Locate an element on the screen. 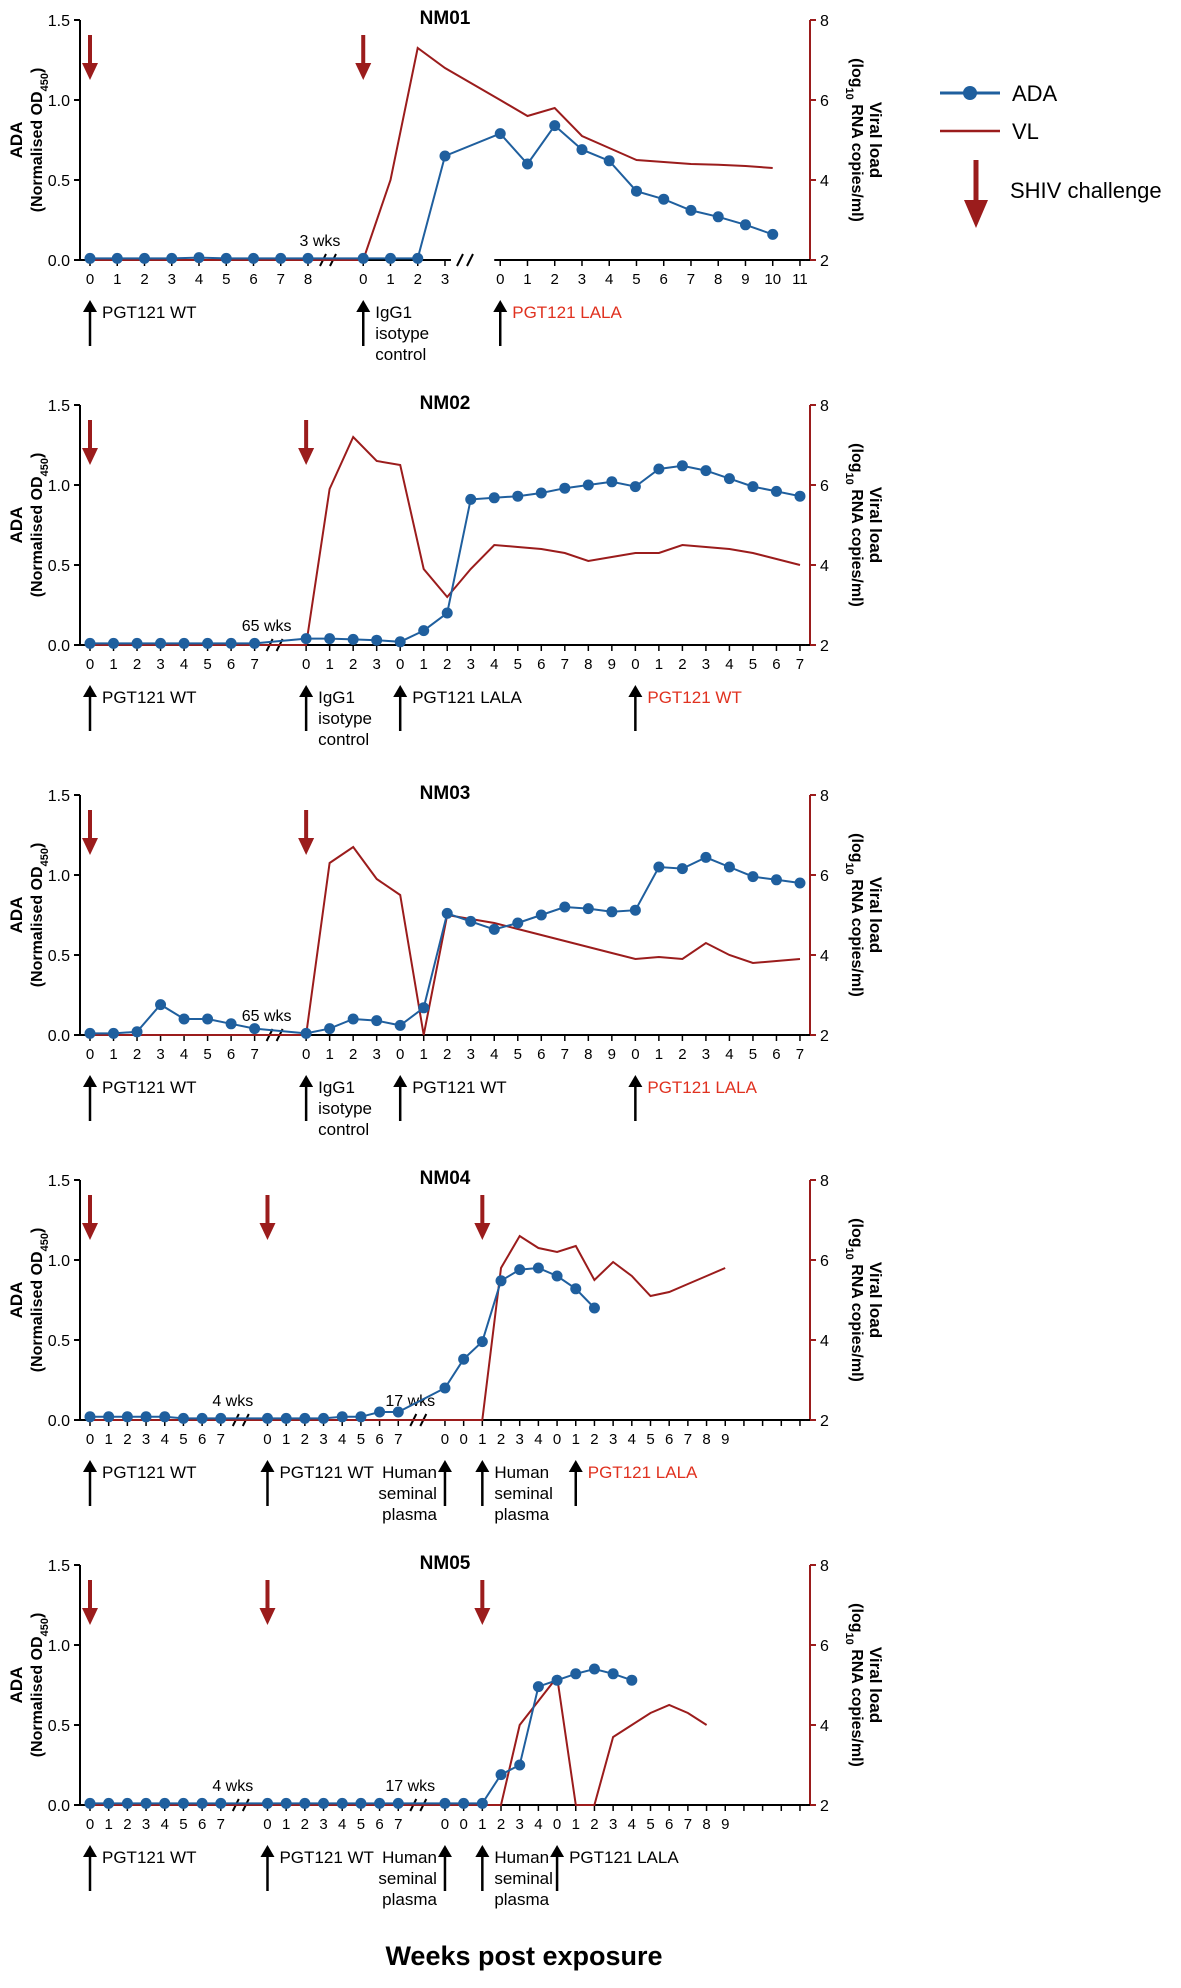 The height and width of the screenshot is (1988, 1181). gap-label: 4 wks is located at coordinates (232, 1401).